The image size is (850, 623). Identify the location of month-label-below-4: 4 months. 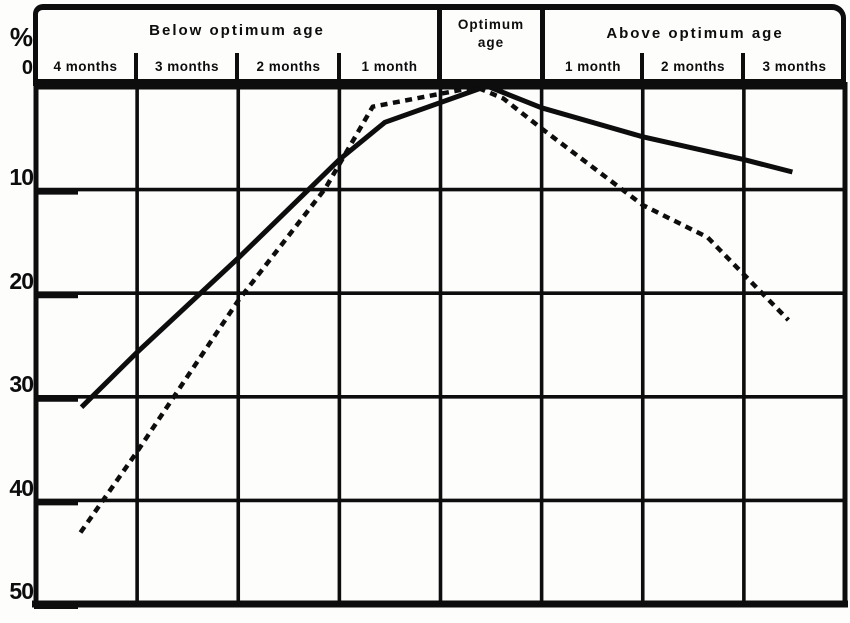
(85, 66).